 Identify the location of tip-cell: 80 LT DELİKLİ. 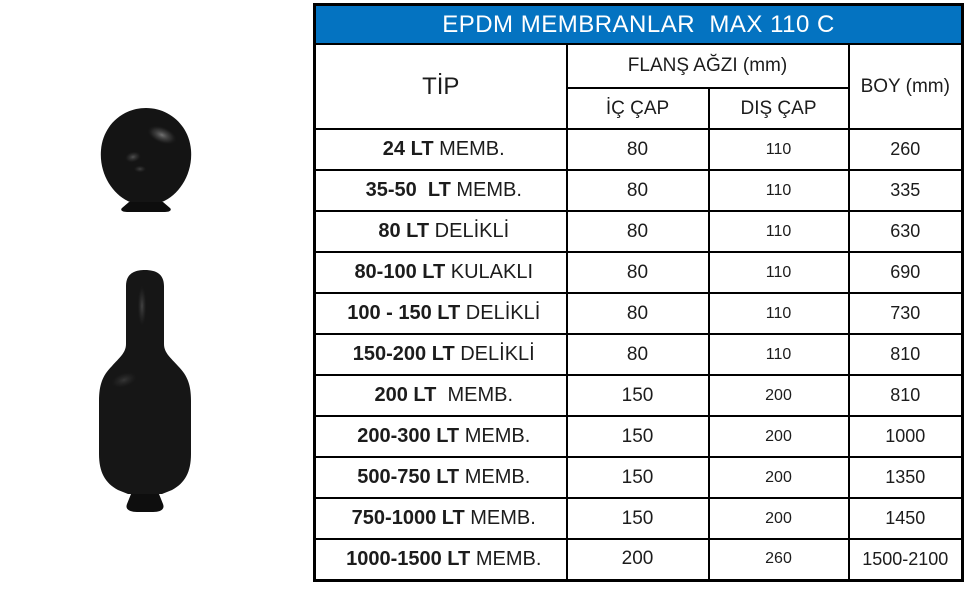
(440, 231).